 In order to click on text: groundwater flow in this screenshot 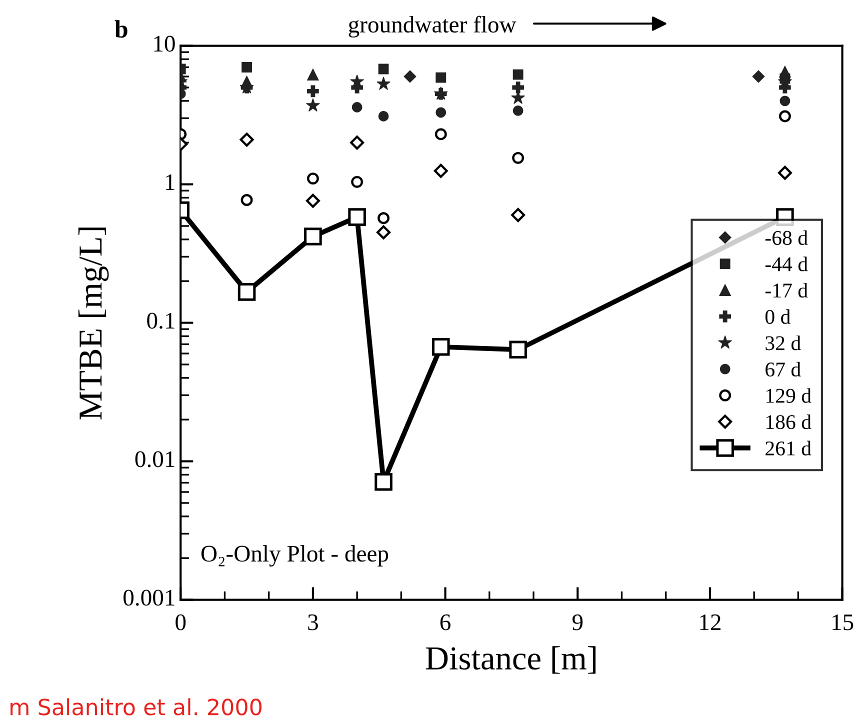, I will do `click(432, 27)`.